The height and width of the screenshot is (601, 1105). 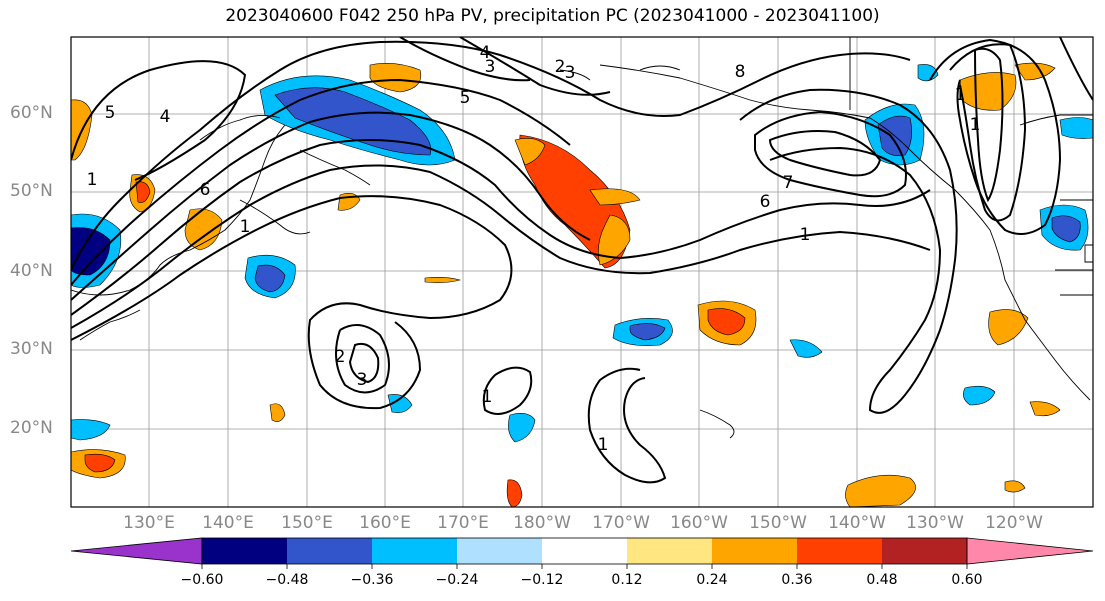 What do you see at coordinates (542, 580) in the screenshot?
I see `colorbar-tick-label: −0.12` at bounding box center [542, 580].